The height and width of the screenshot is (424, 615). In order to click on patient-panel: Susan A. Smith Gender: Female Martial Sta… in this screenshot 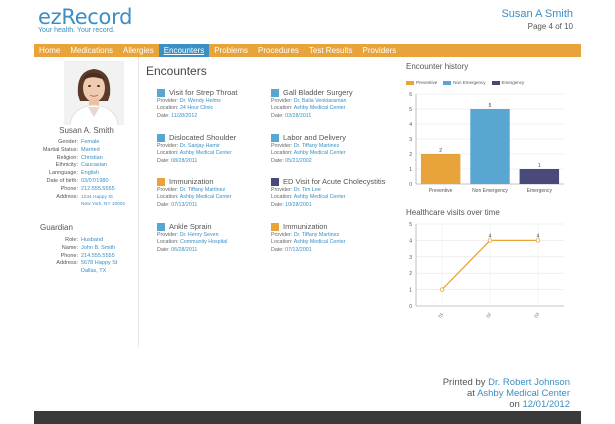, I will do `click(86, 202)`.